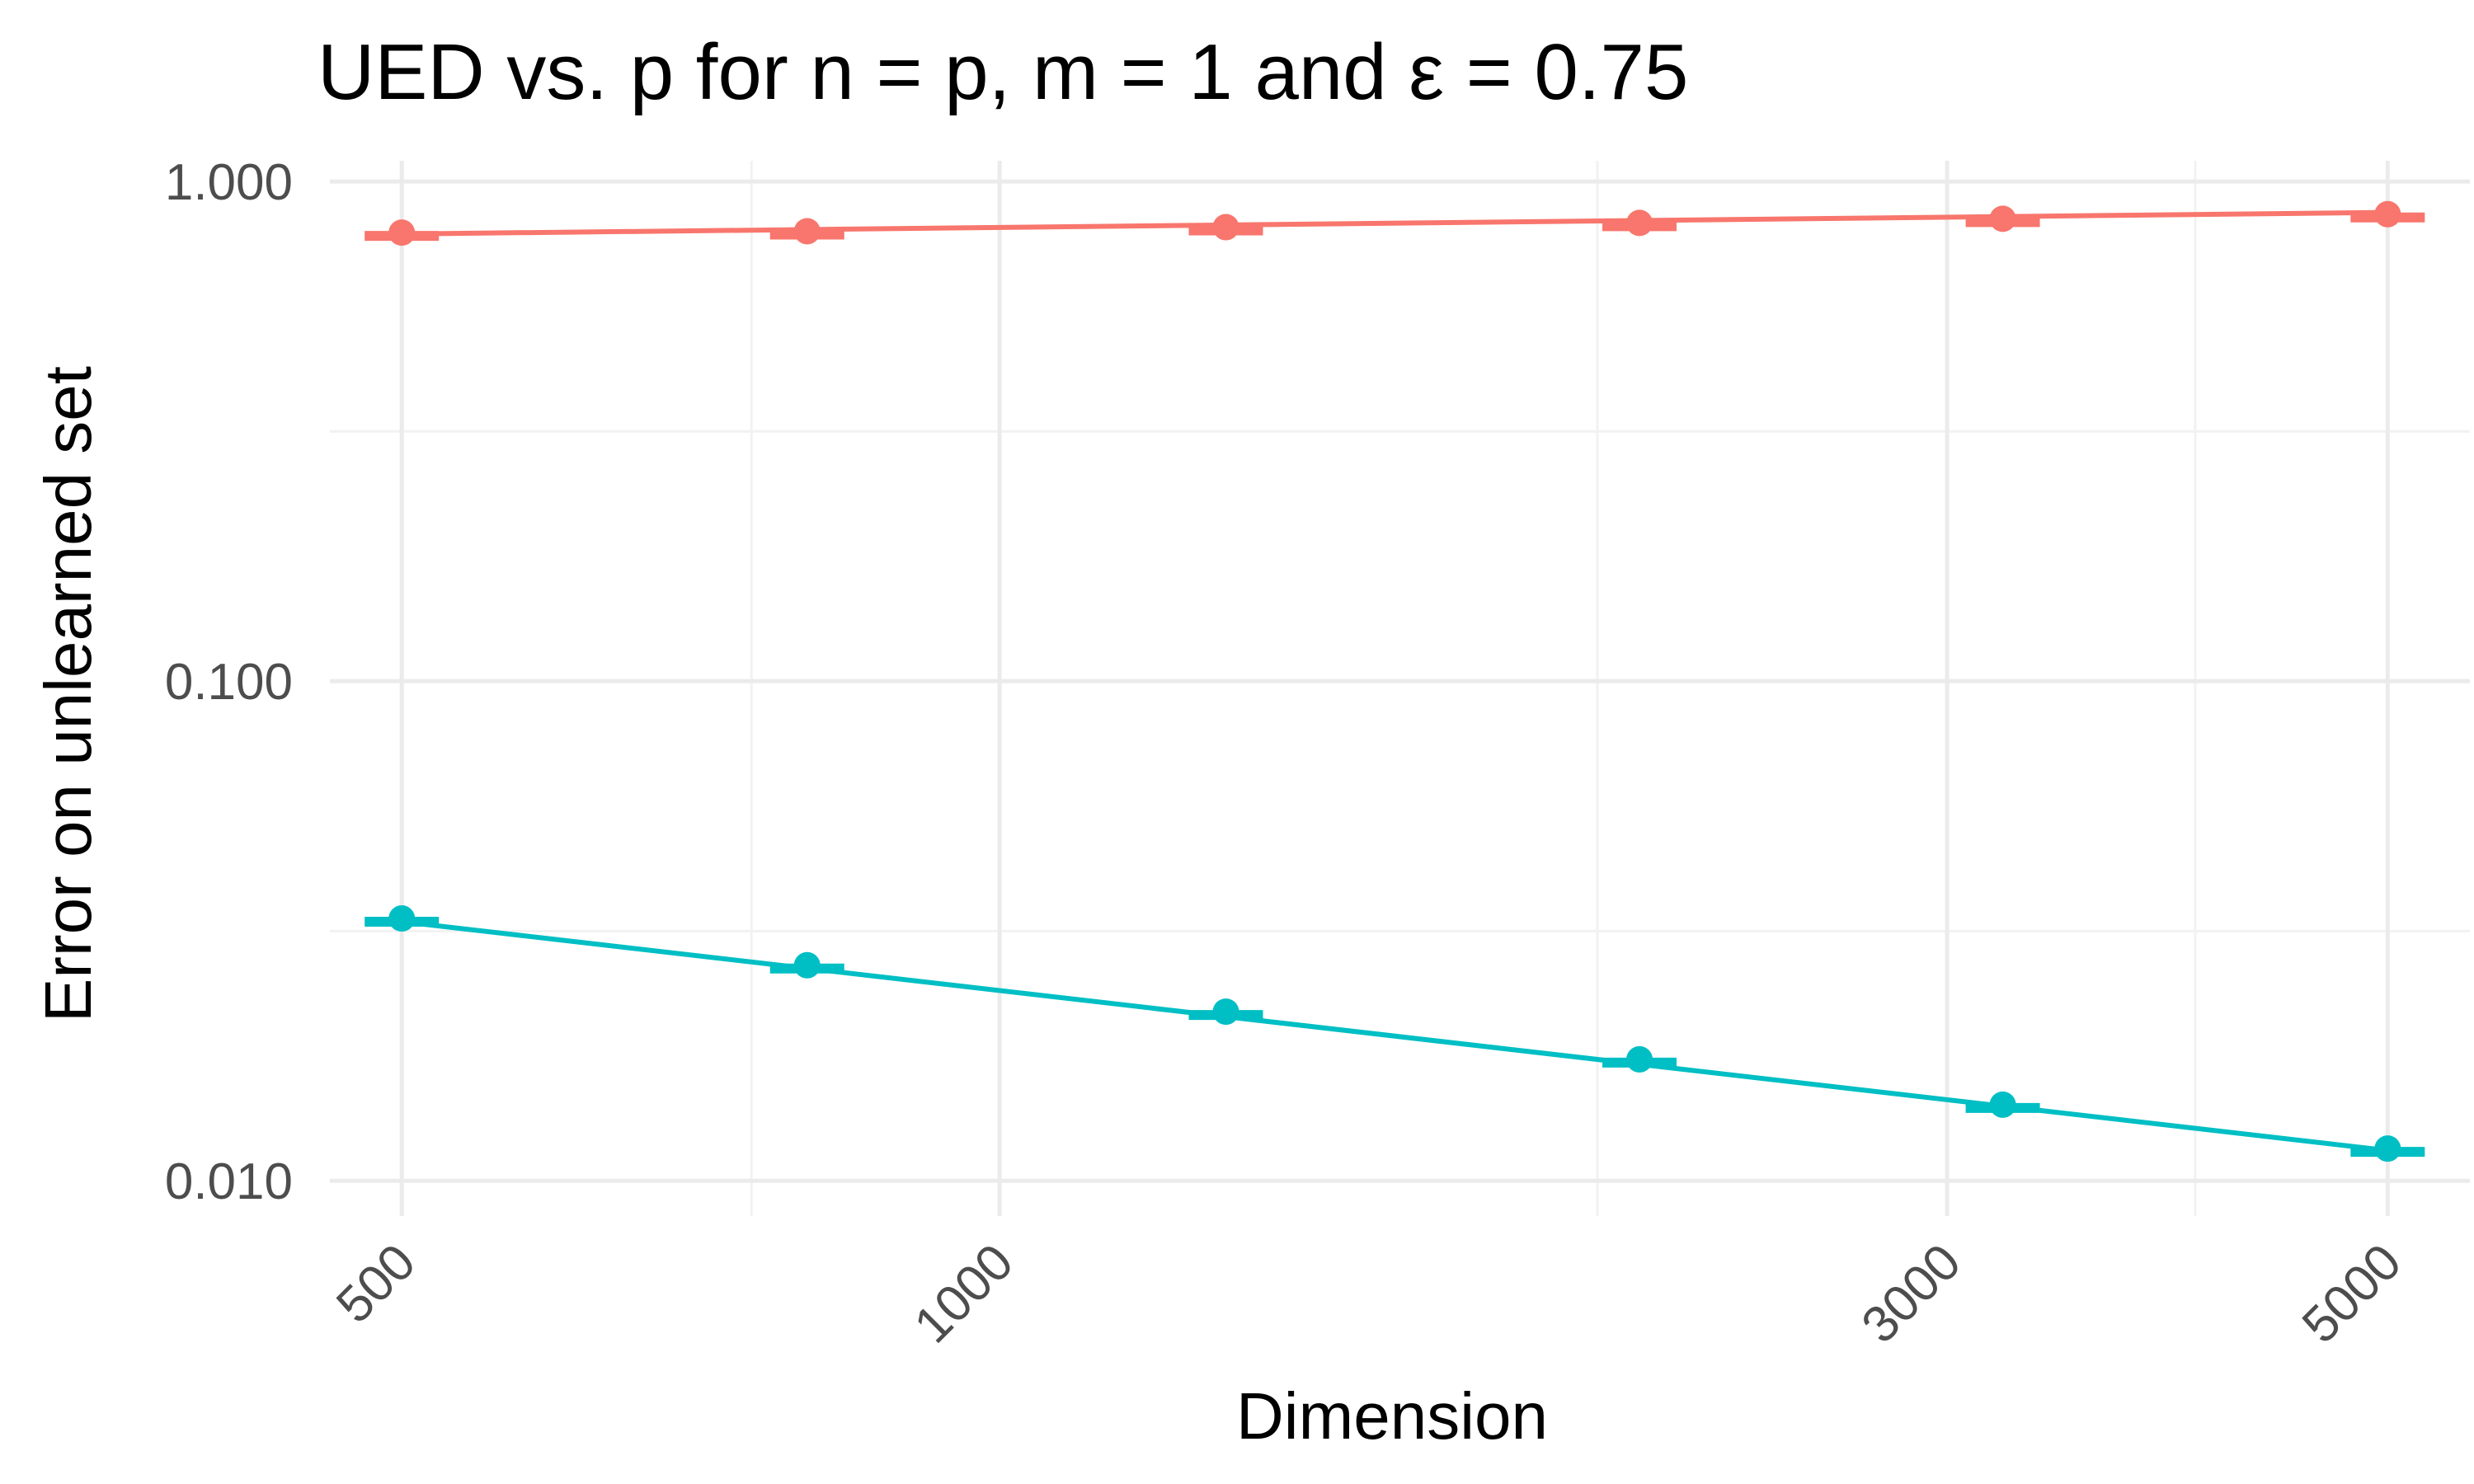 The image size is (2474, 1484). I want to click on x-axis-title: Dimension, so click(1392, 1416).